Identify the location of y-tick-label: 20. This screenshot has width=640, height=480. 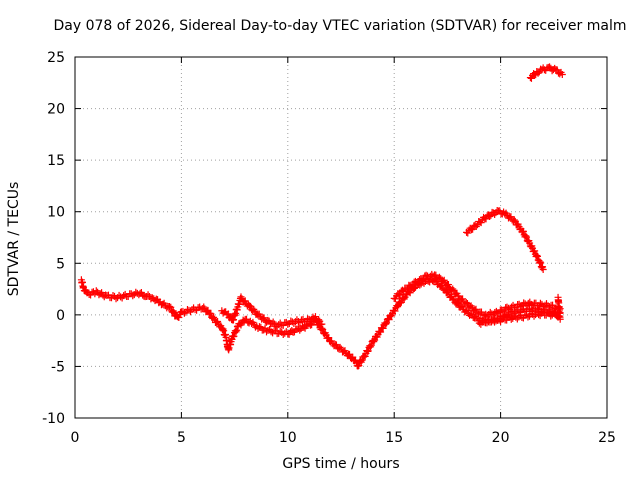
(56, 110).